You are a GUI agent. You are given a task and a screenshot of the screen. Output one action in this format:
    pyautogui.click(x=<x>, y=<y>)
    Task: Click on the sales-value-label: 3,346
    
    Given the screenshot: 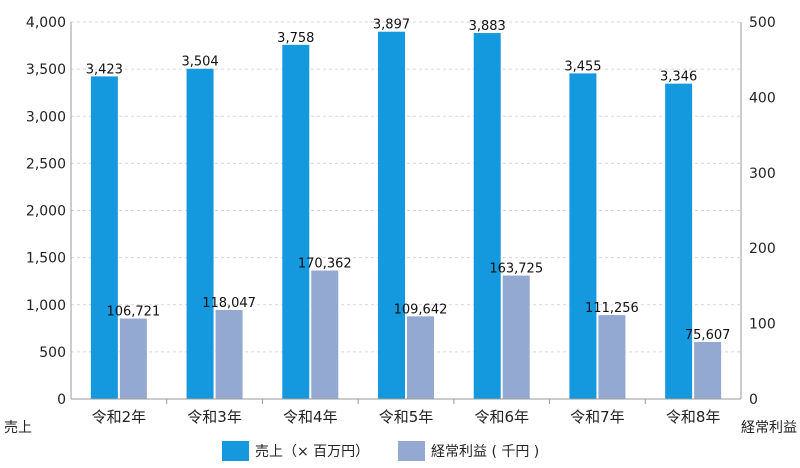 What is the action you would take?
    pyautogui.click(x=678, y=77)
    